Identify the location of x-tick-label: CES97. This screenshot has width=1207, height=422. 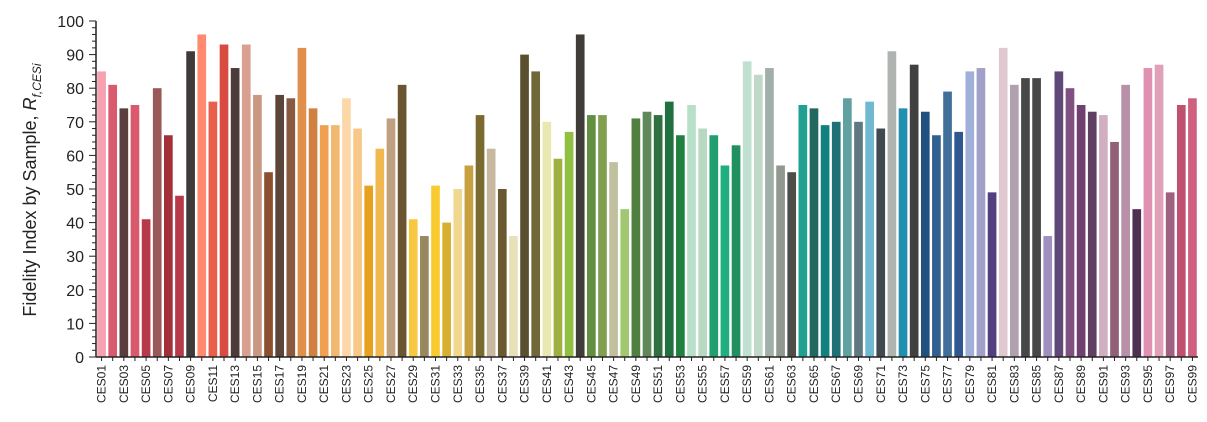
(1170, 384).